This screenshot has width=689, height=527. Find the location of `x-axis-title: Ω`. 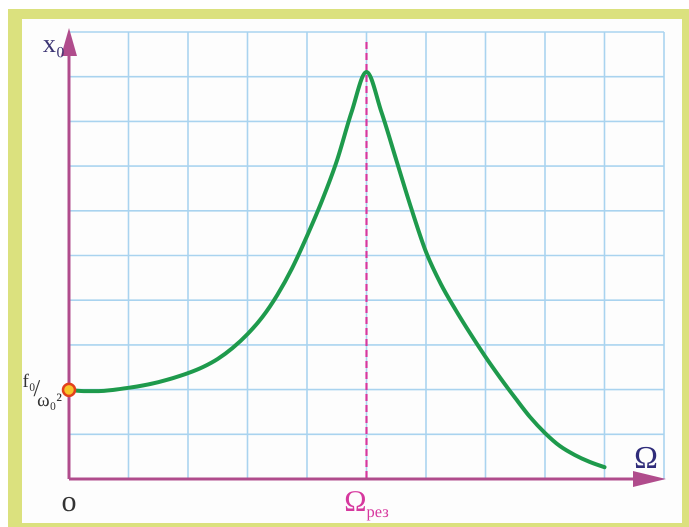

x-axis-title: Ω is located at coordinates (646, 457).